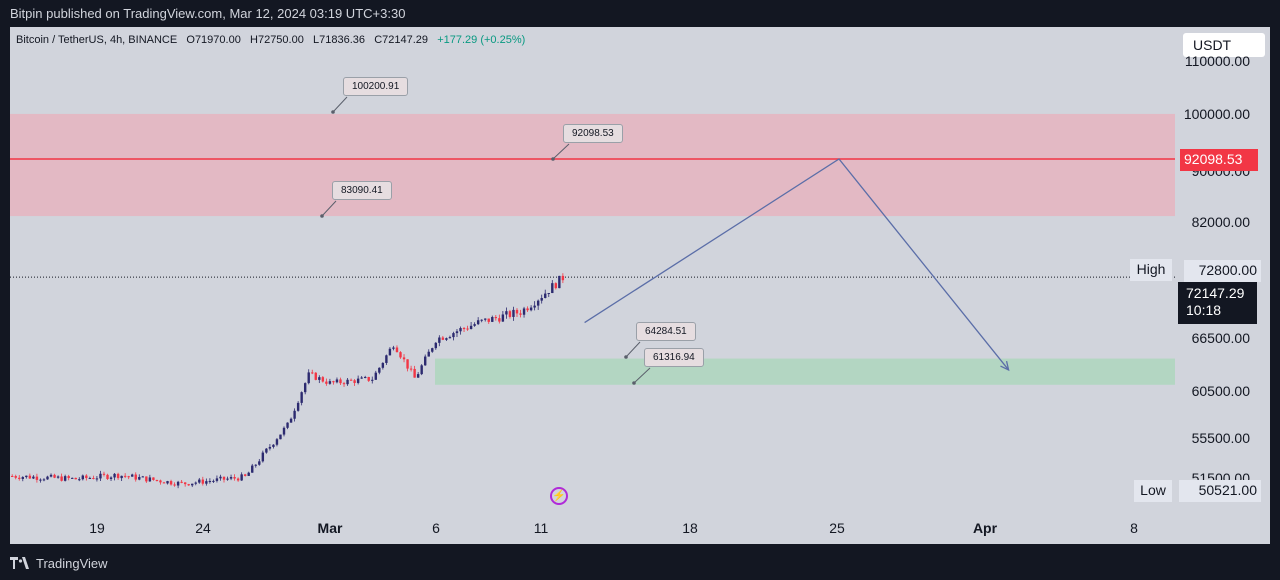 The height and width of the screenshot is (580, 1280). I want to click on callout-64284: 64284.51, so click(666, 331).